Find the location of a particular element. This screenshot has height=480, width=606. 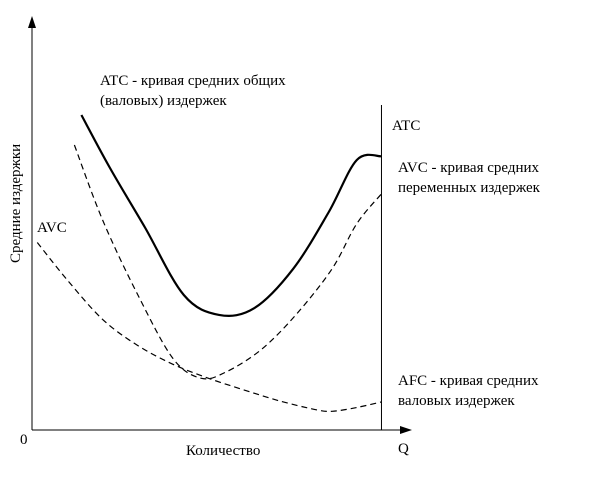

atc-end-label: ATC is located at coordinates (406, 126).